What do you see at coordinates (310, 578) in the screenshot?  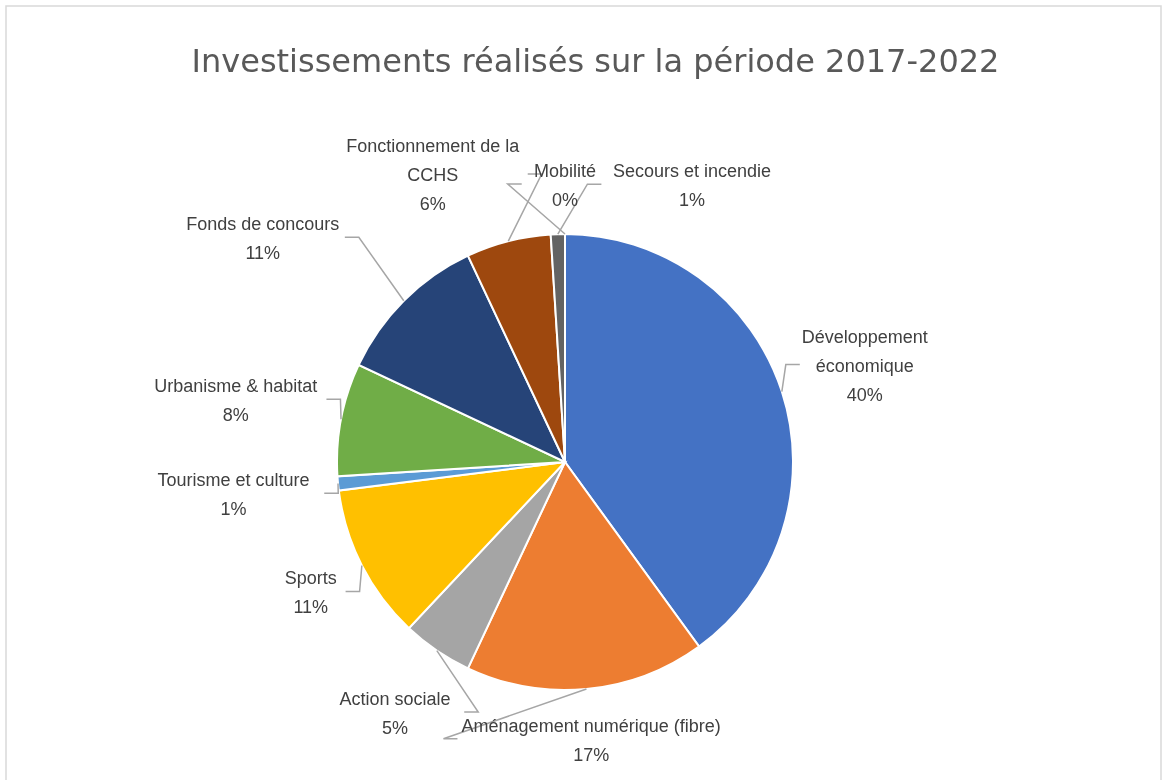 I see `slice-label: Sports` at bounding box center [310, 578].